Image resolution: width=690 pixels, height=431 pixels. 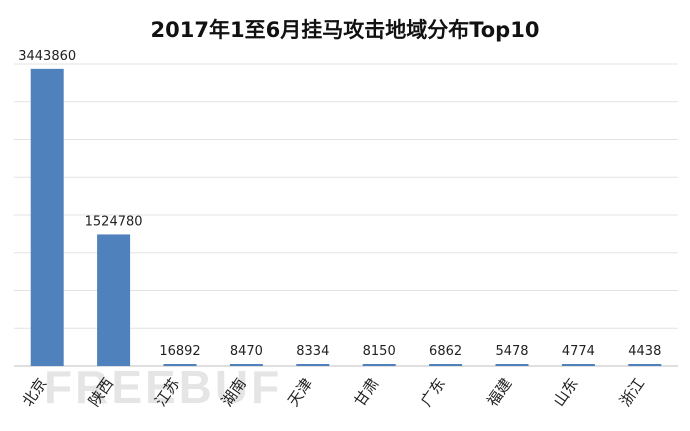 What do you see at coordinates (179, 351) in the screenshot?
I see `data-label-3: 16892` at bounding box center [179, 351].